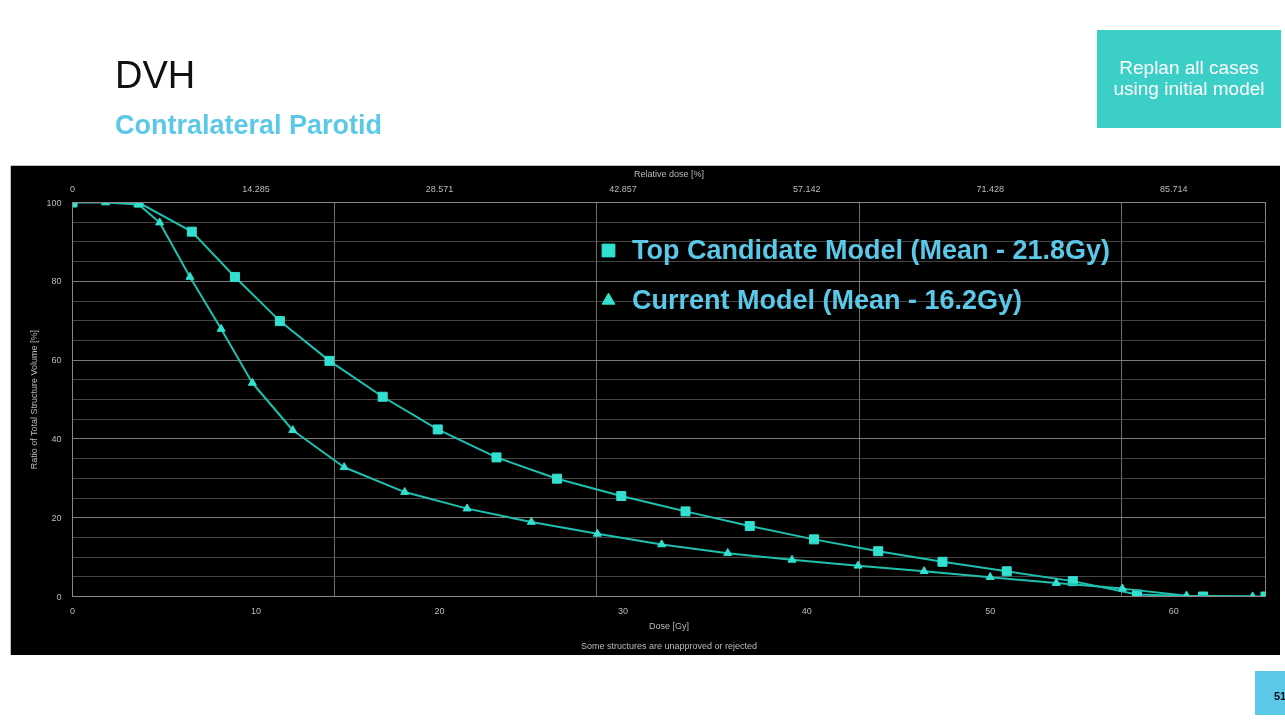 The height and width of the screenshot is (721, 1285). Describe the element at coordinates (34, 399) in the screenshot. I see `y-axis-title: Ratio of Total Structure Volume [%]` at that location.